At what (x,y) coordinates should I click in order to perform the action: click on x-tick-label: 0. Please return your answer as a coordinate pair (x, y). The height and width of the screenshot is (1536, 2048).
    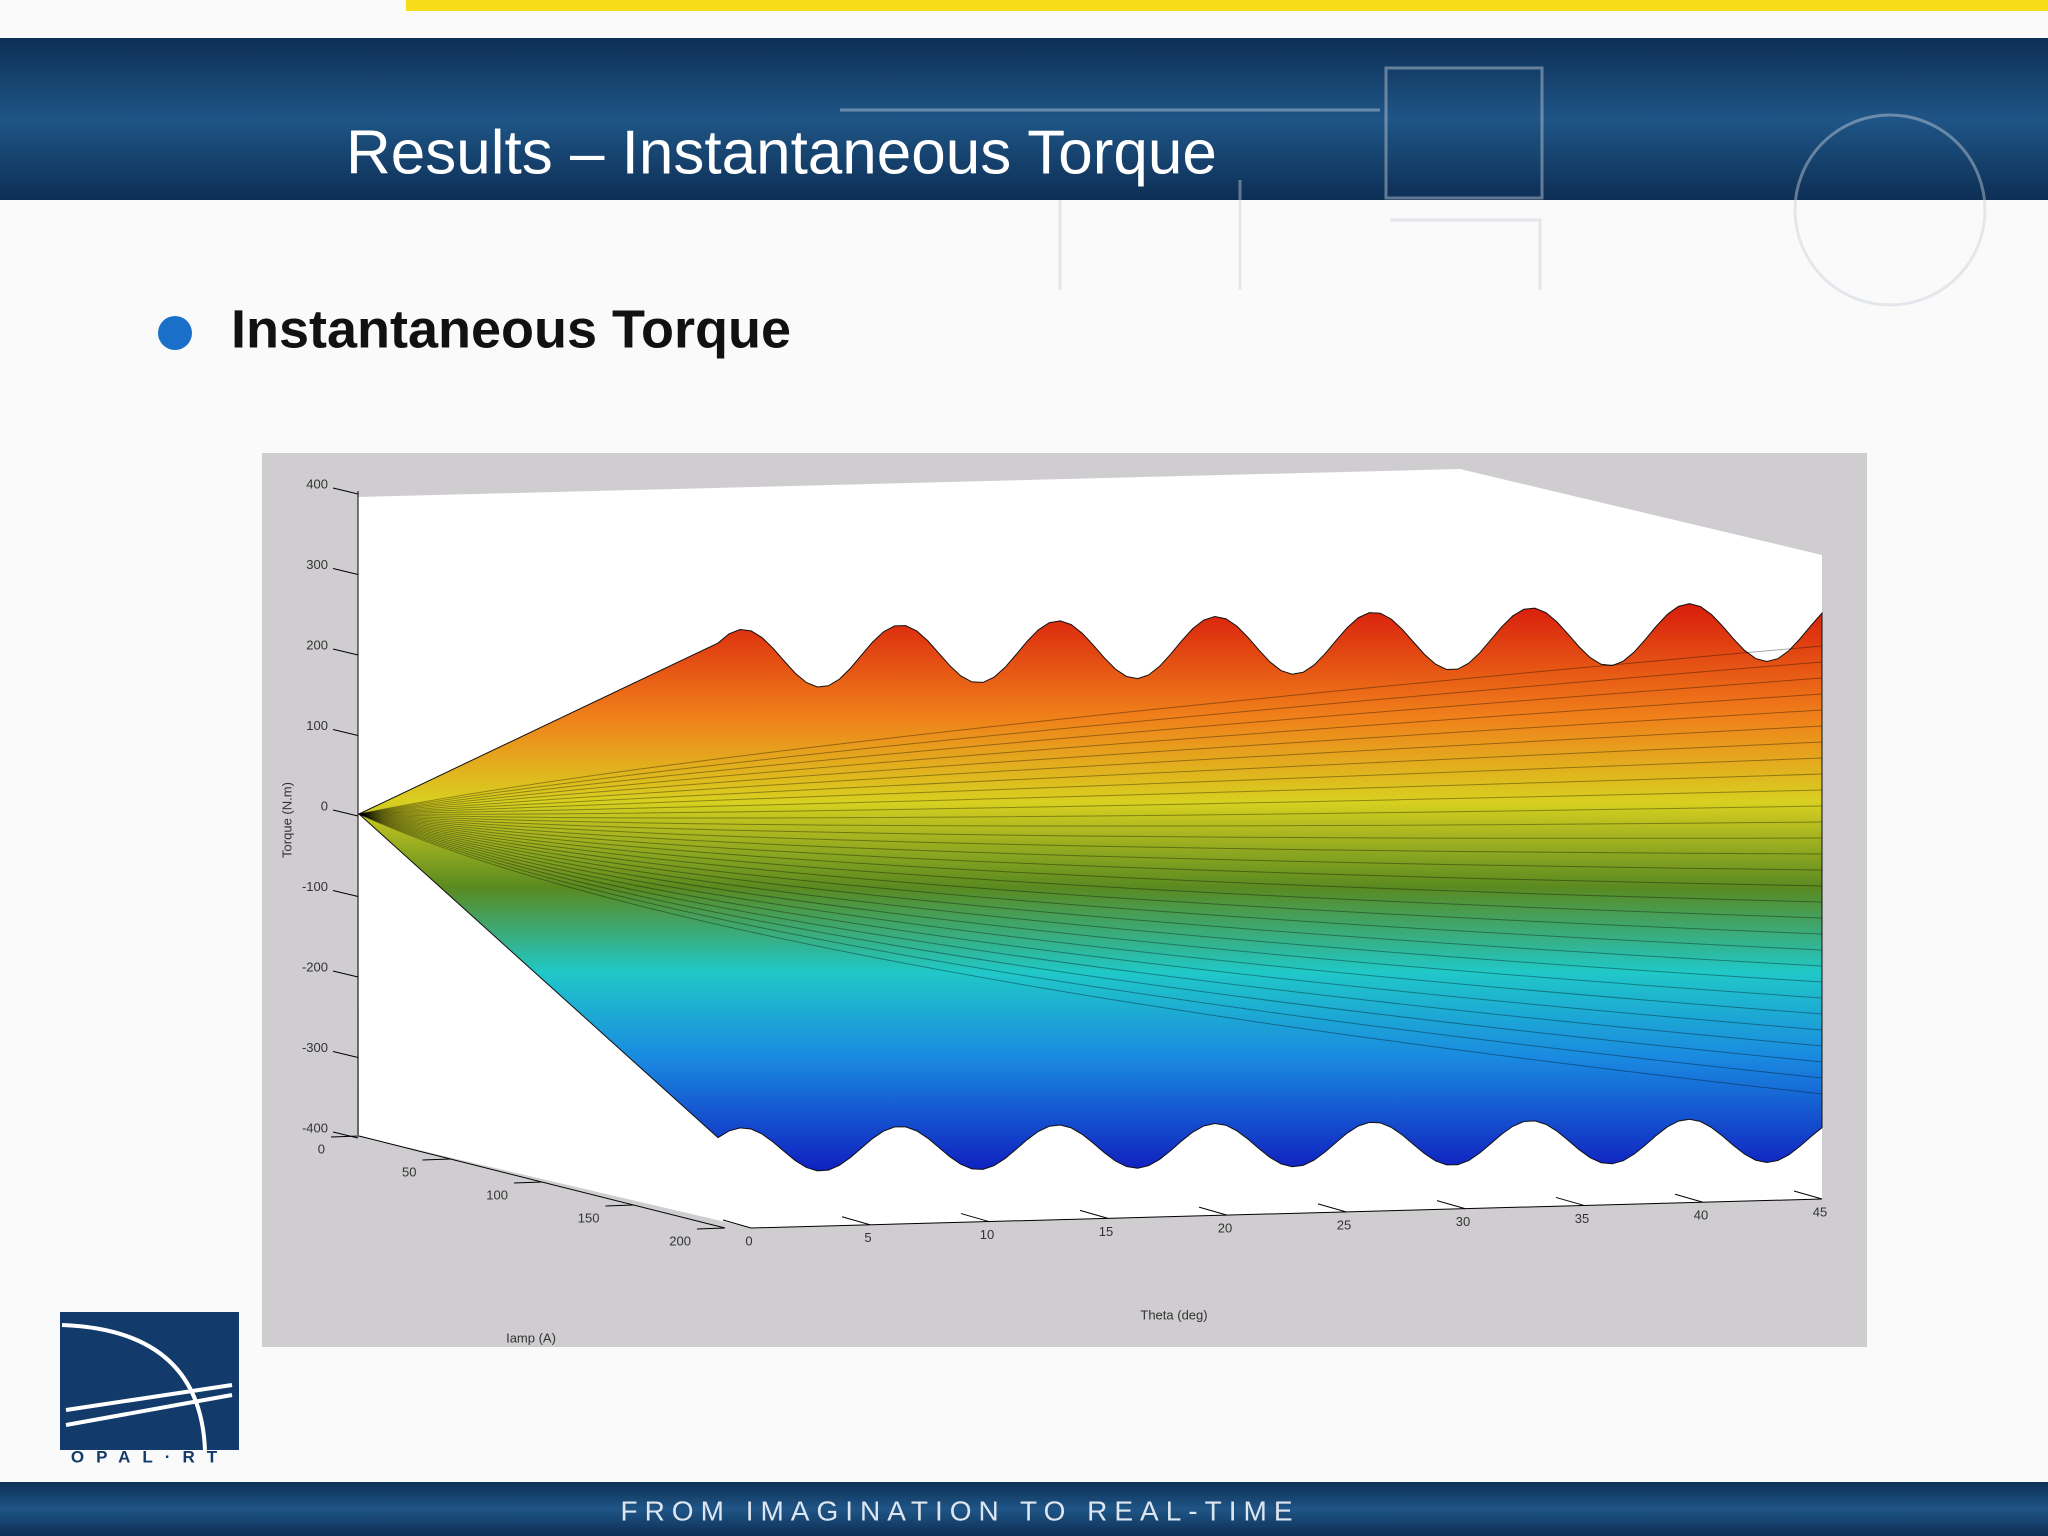
    Looking at the image, I should click on (748, 1240).